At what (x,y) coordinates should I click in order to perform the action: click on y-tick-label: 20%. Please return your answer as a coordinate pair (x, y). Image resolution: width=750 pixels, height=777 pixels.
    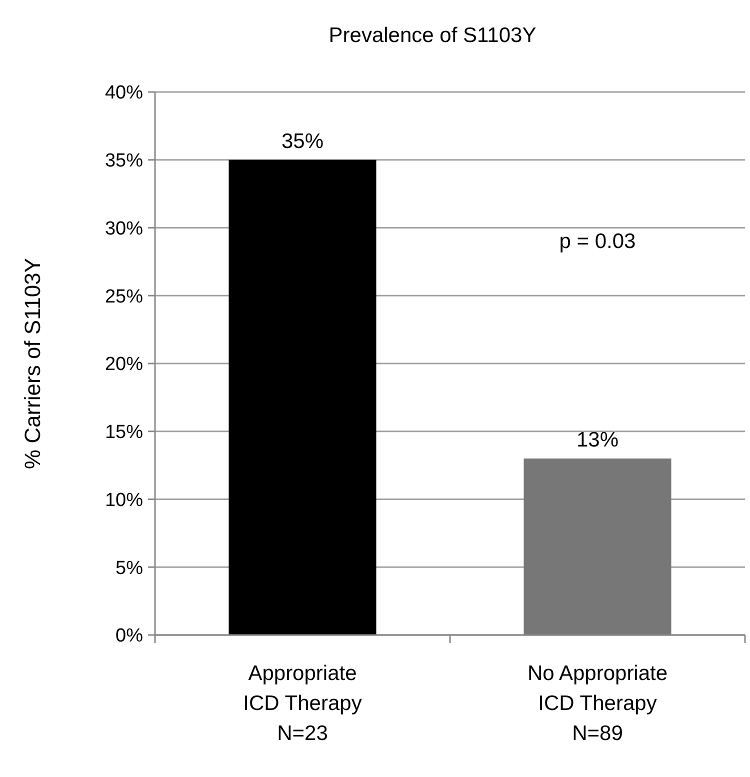
    Looking at the image, I should click on (124, 365).